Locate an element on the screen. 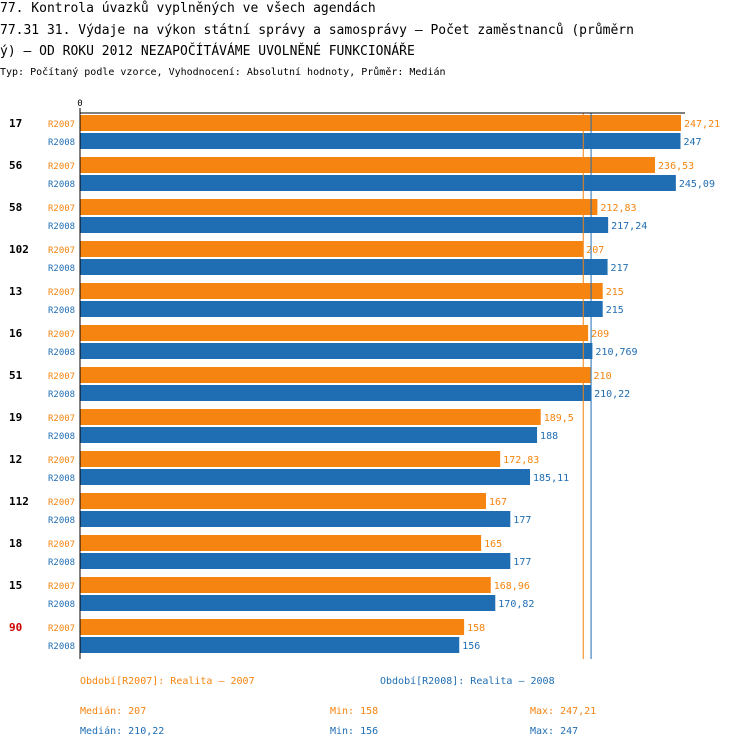  bar-19-r2008 is located at coordinates (309, 435).